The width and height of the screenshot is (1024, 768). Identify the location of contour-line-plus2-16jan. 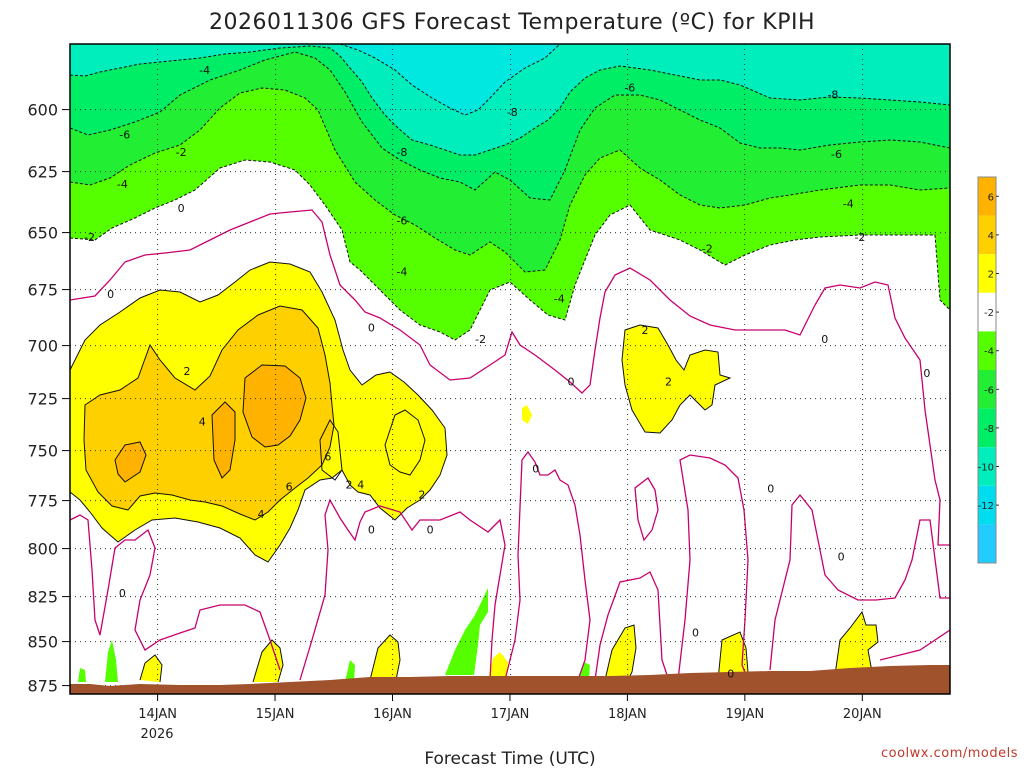
(405, 442).